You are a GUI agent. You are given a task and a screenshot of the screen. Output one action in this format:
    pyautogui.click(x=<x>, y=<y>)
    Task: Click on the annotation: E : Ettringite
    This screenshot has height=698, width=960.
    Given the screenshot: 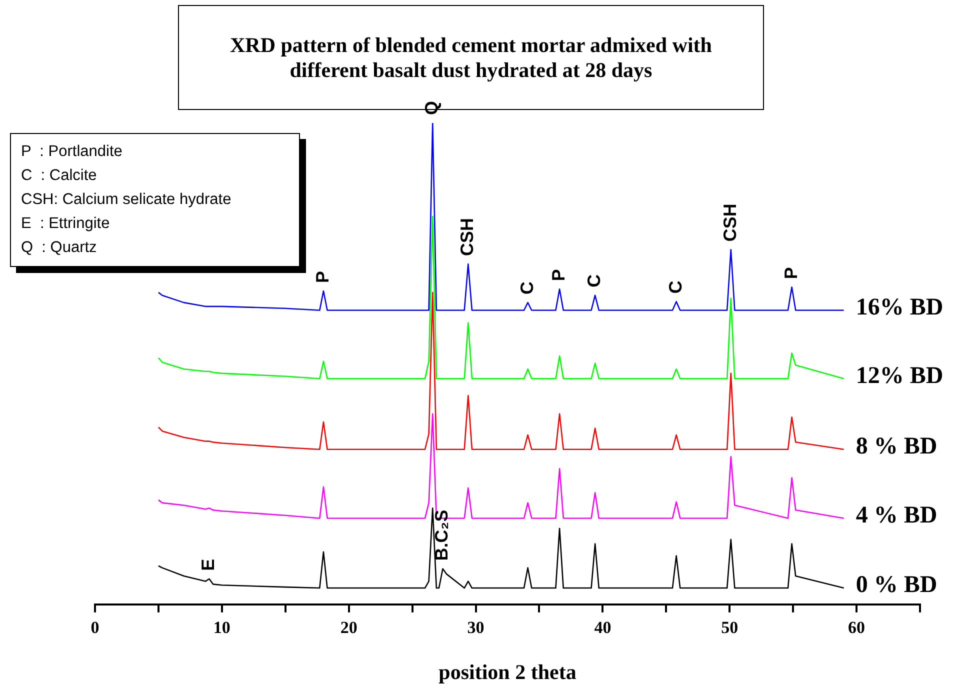 What is the action you would take?
    pyautogui.click(x=65, y=223)
    